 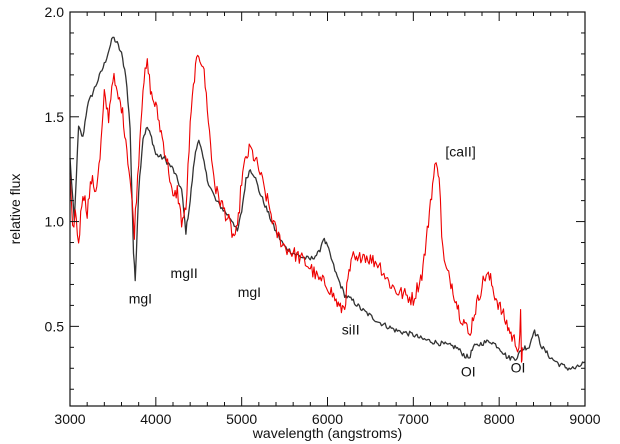 I want to click on x-tick-label: 6000, so click(x=327, y=419).